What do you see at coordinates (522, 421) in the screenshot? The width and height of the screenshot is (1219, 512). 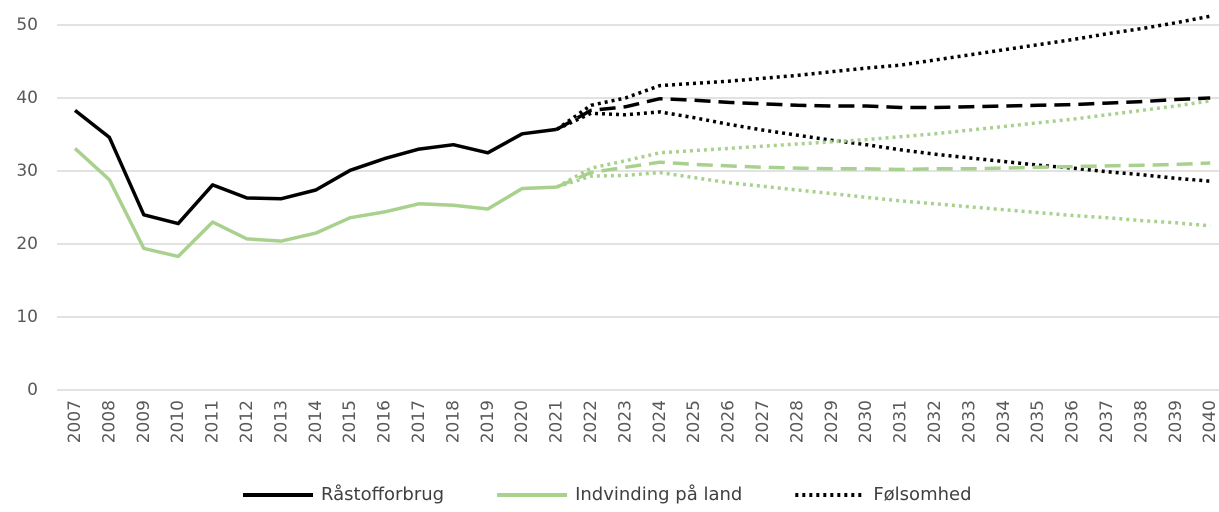 I see `x-tick-label: 2020` at bounding box center [522, 421].